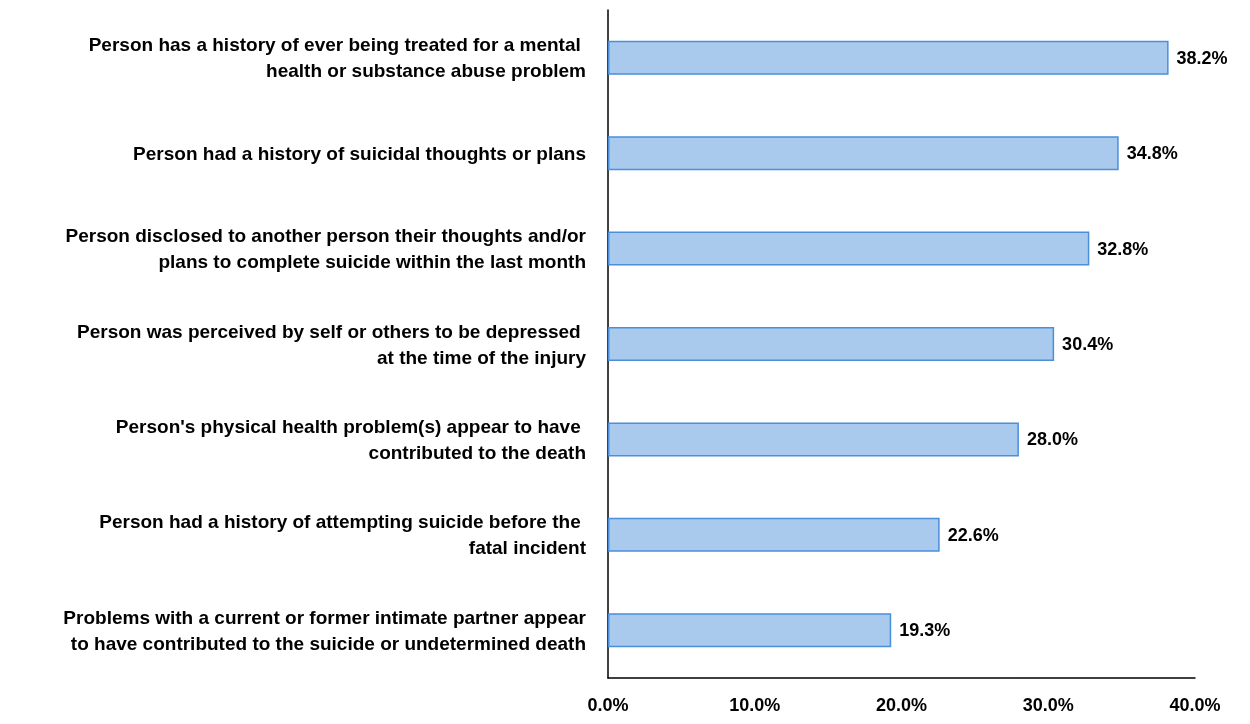 The image size is (1250, 724). I want to click on x-tick-label: 40.0%, so click(1195, 705).